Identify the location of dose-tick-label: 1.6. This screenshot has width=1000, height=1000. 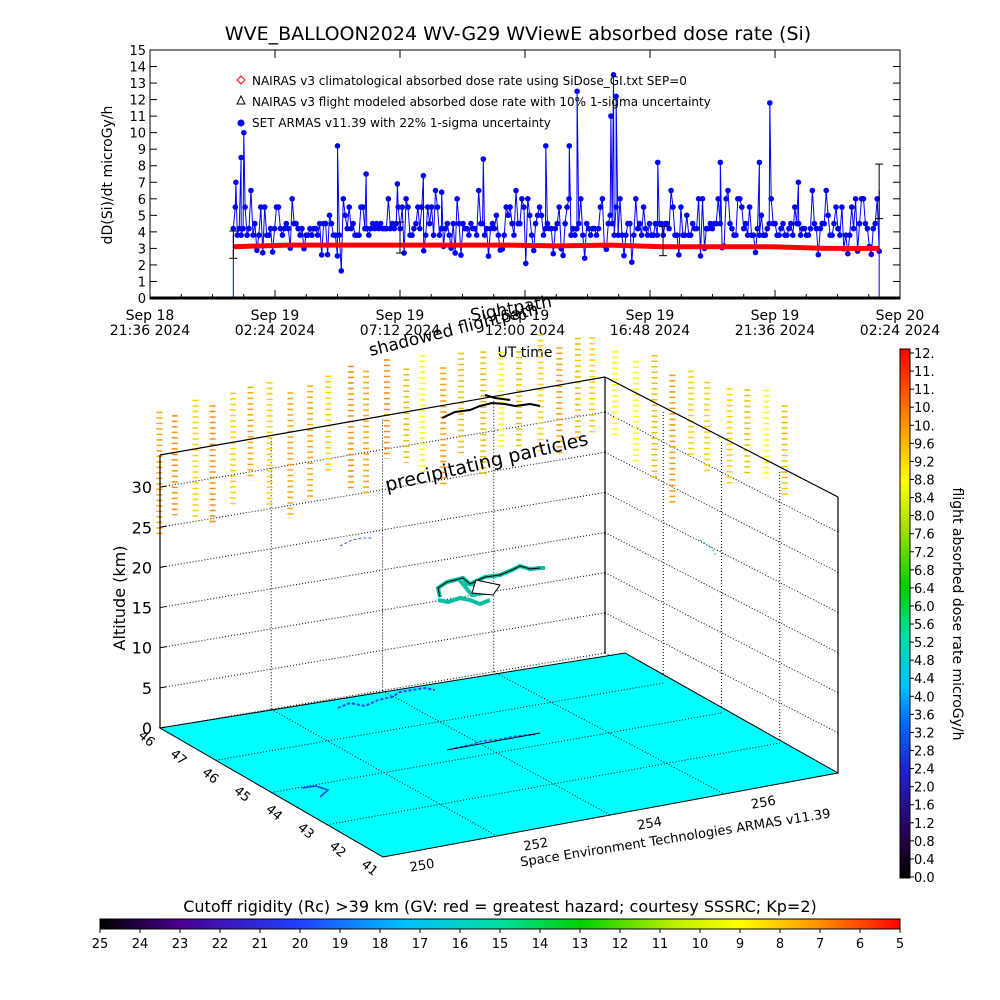
(924, 806).